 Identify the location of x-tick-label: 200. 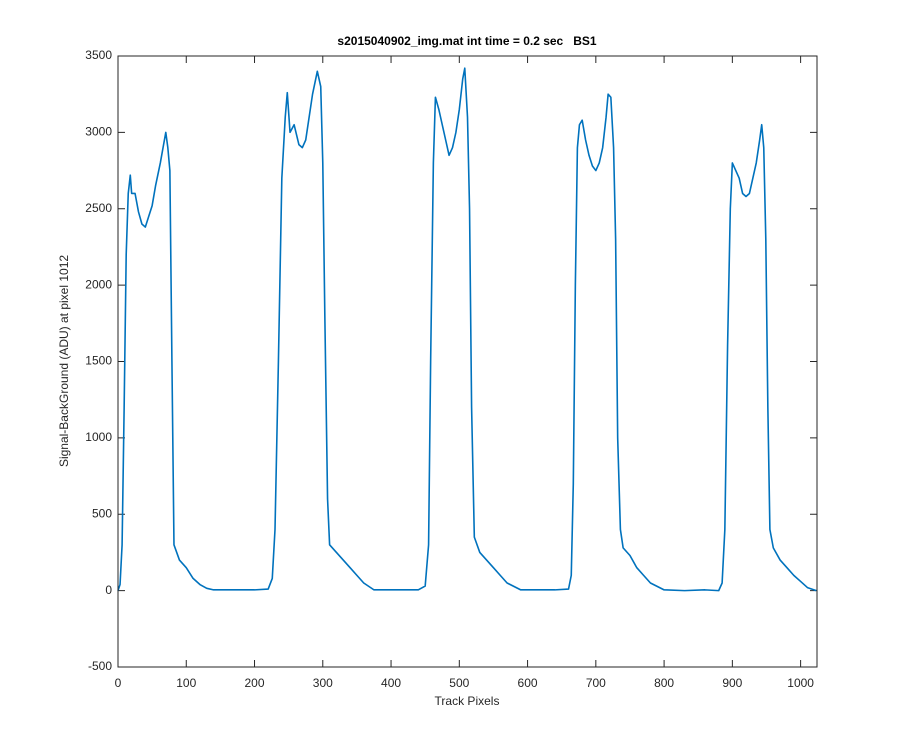
(255, 683).